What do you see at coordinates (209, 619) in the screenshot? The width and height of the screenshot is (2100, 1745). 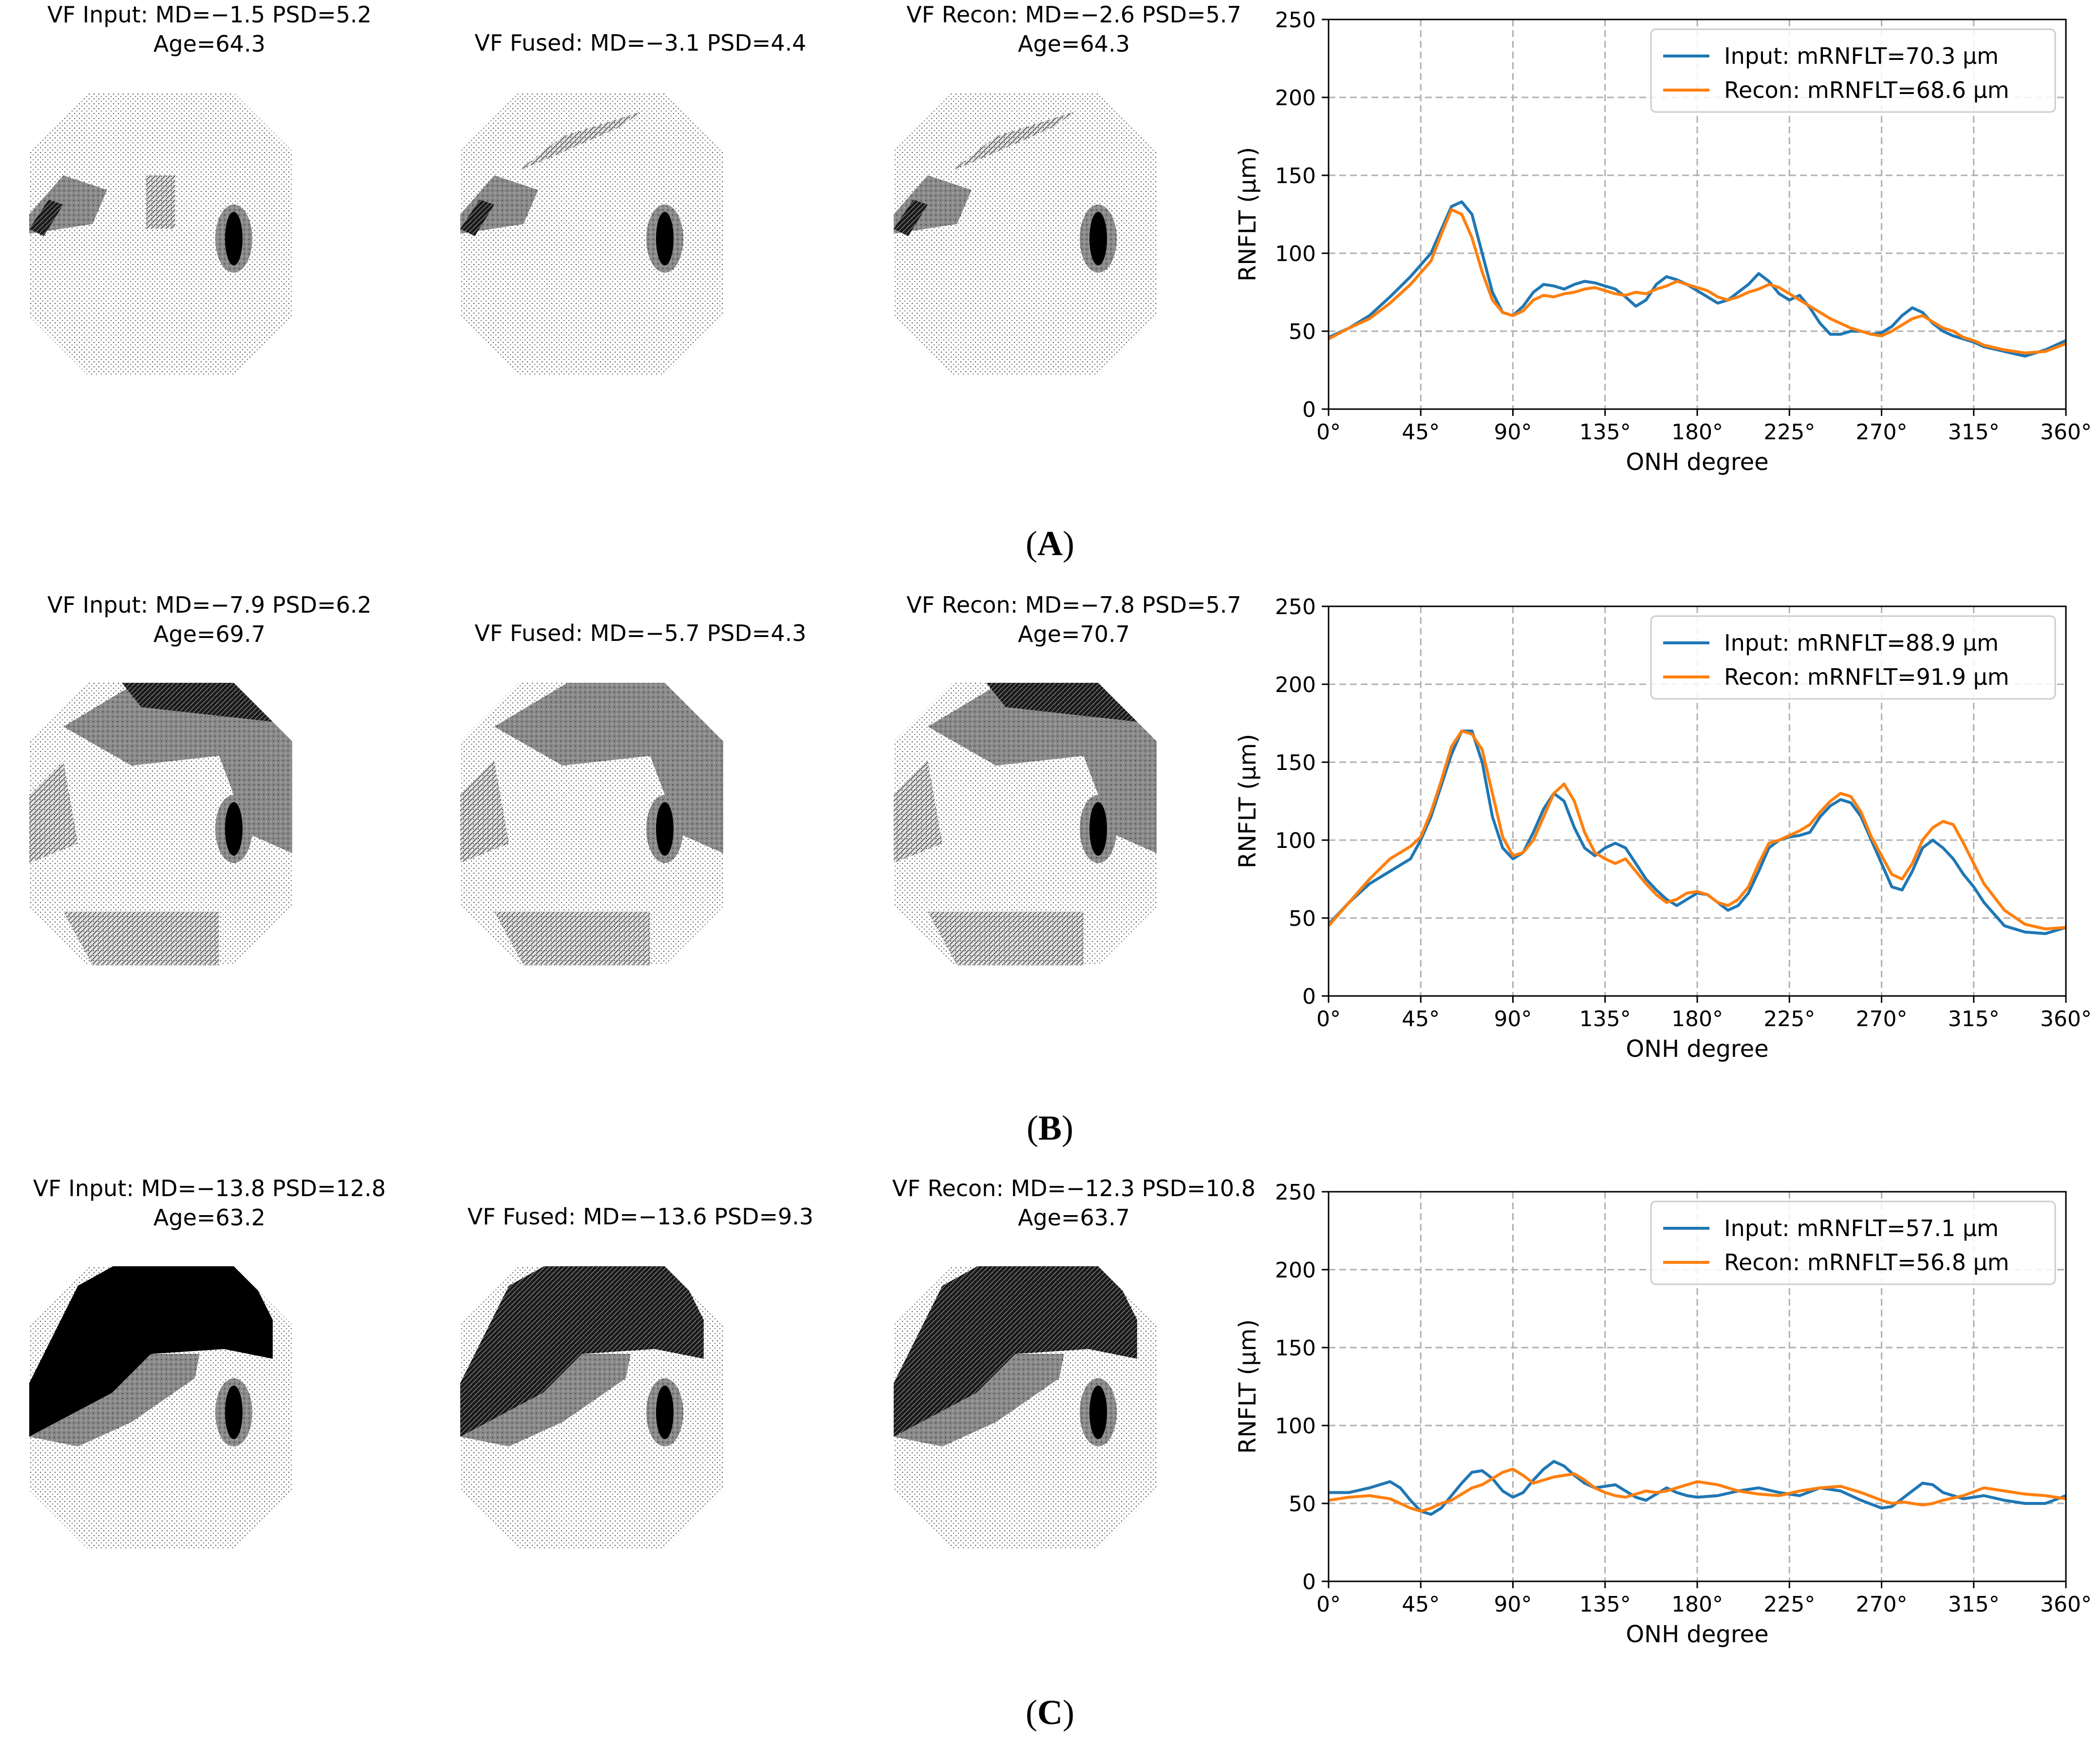 I see `vf-title: VF Input: MD=−7.9 PSD=6.2 Age=69.7` at bounding box center [209, 619].